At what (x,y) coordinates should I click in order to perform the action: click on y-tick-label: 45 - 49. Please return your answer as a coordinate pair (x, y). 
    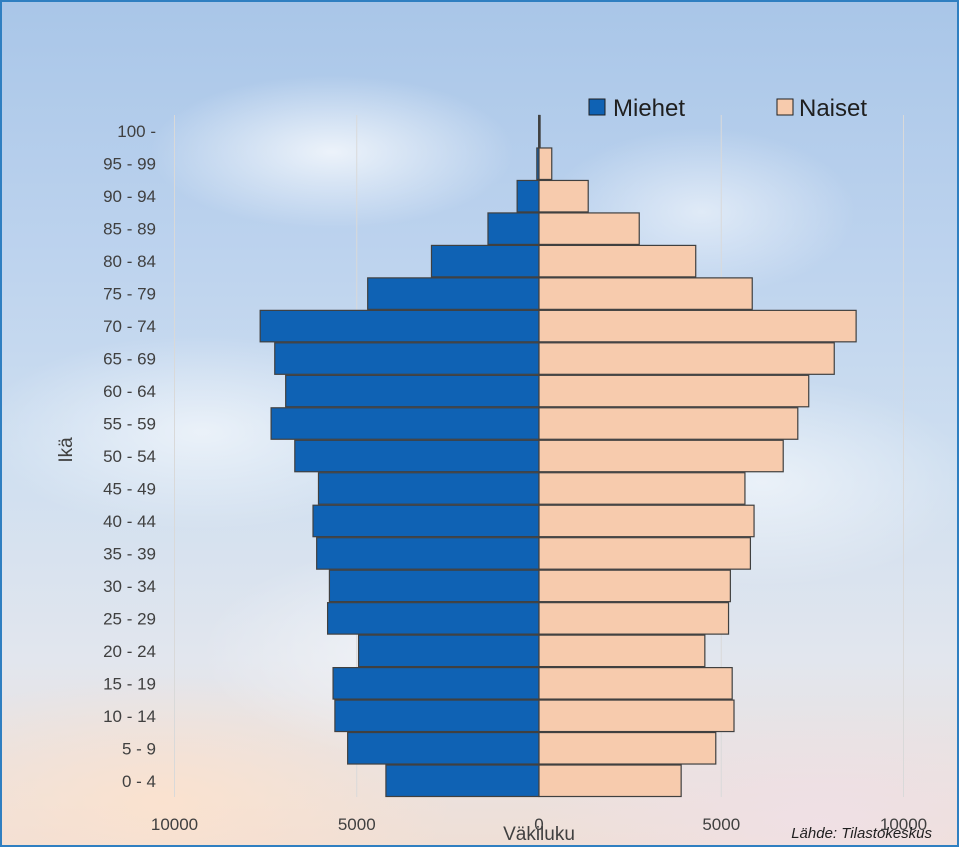
    Looking at the image, I should click on (129, 488).